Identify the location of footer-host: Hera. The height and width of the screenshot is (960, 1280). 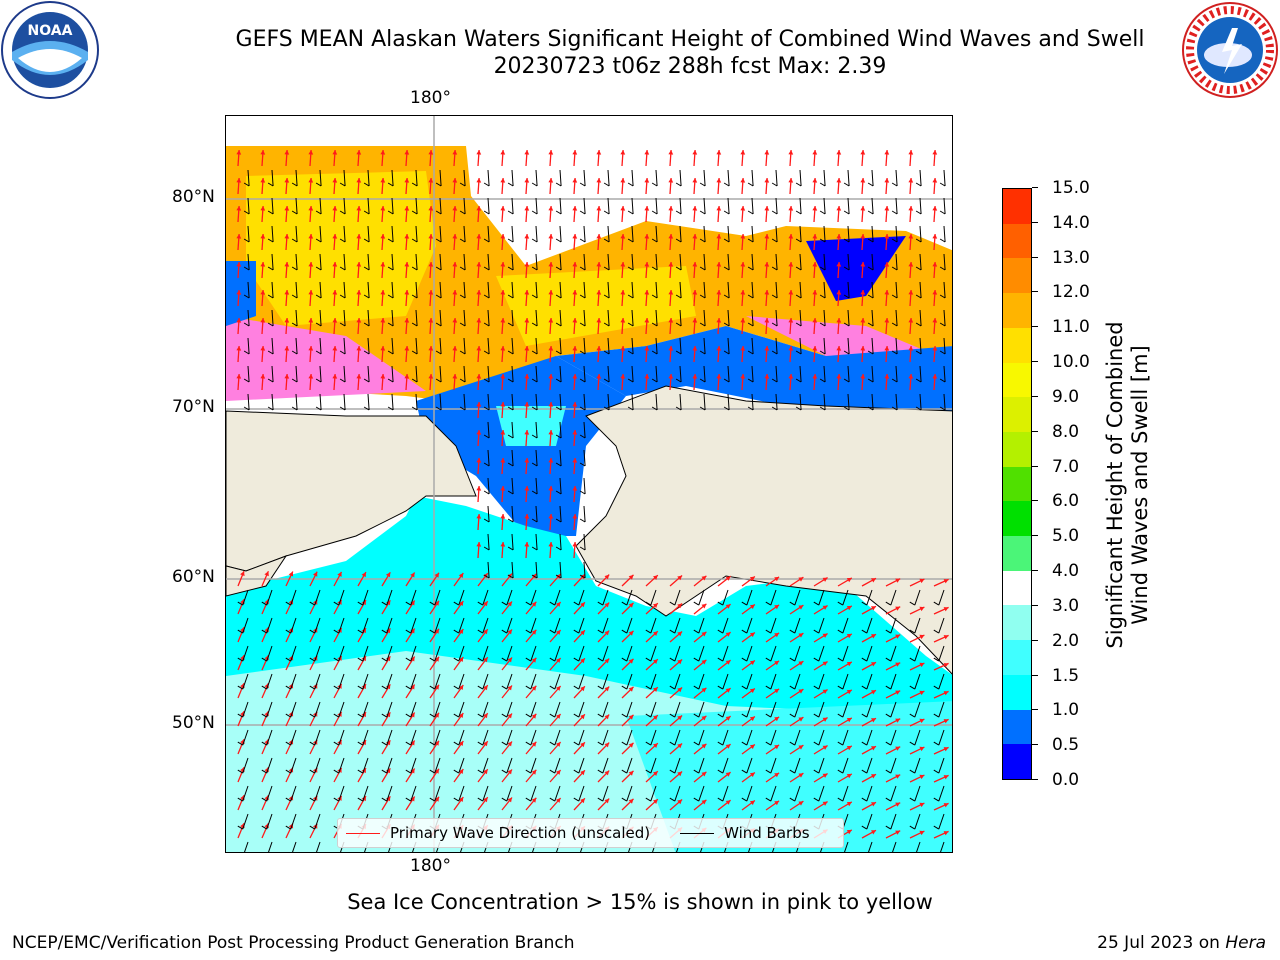
(1245, 943).